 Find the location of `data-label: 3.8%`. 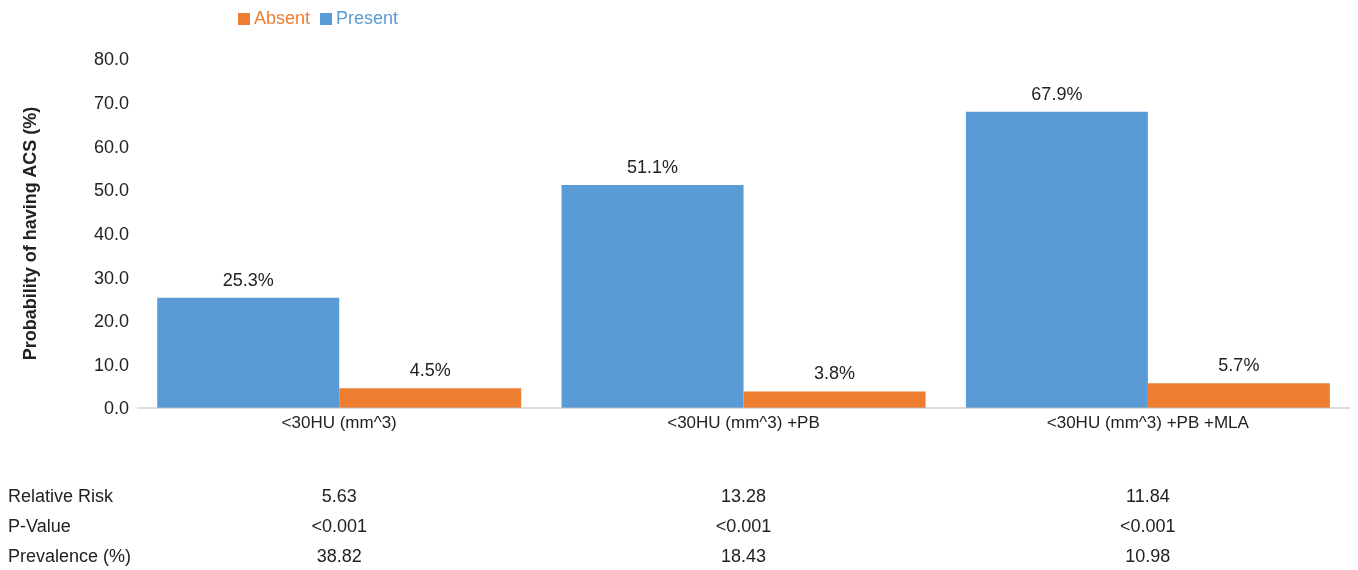

data-label: 3.8% is located at coordinates (835, 373).